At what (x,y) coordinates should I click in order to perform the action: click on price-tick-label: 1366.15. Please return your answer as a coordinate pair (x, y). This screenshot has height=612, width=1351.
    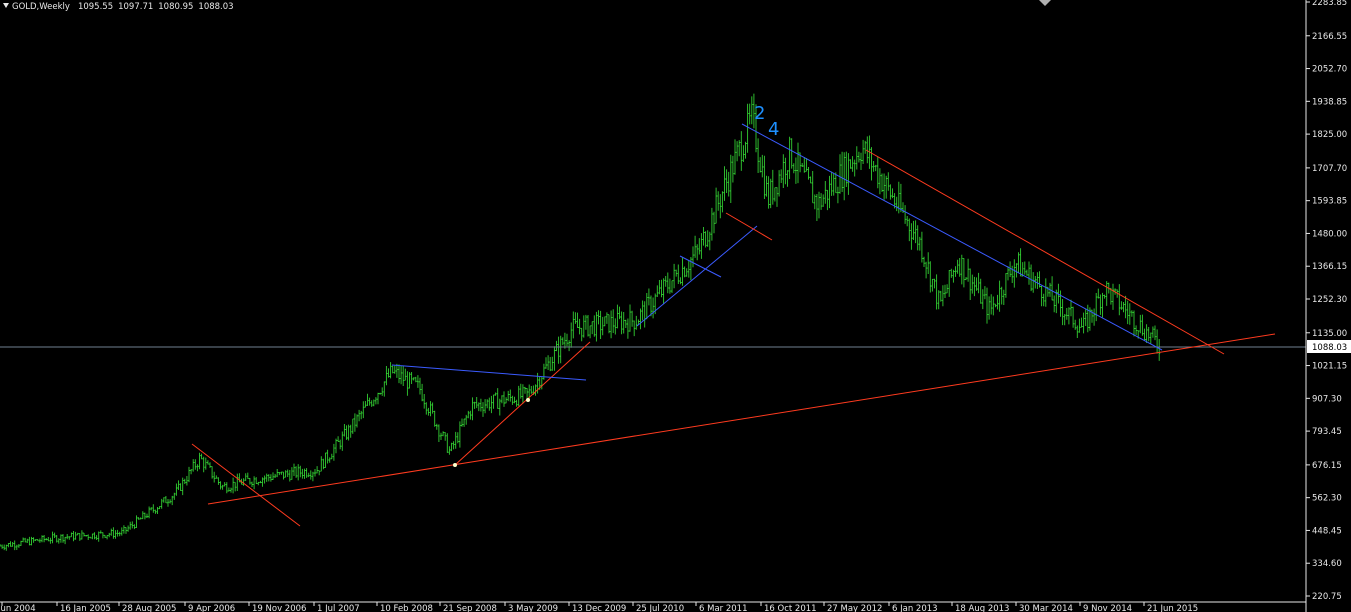
    Looking at the image, I should click on (1329, 267).